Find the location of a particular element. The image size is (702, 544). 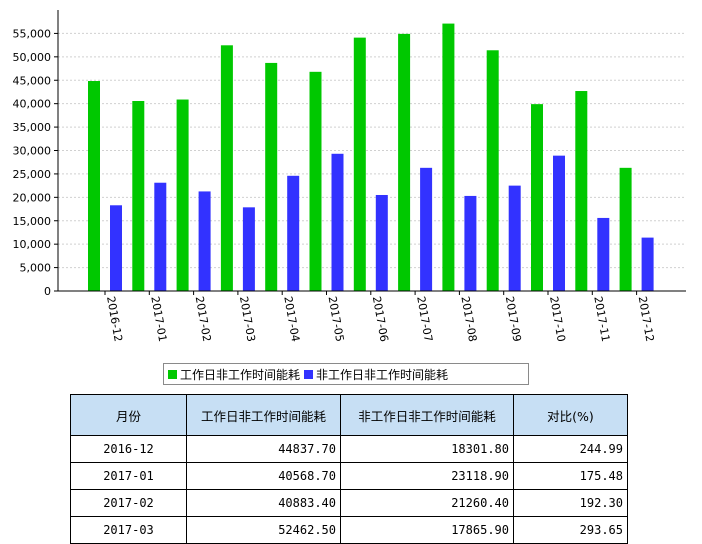

header-nonworkday: 非工作日非工作时间能耗 is located at coordinates (427, 415).